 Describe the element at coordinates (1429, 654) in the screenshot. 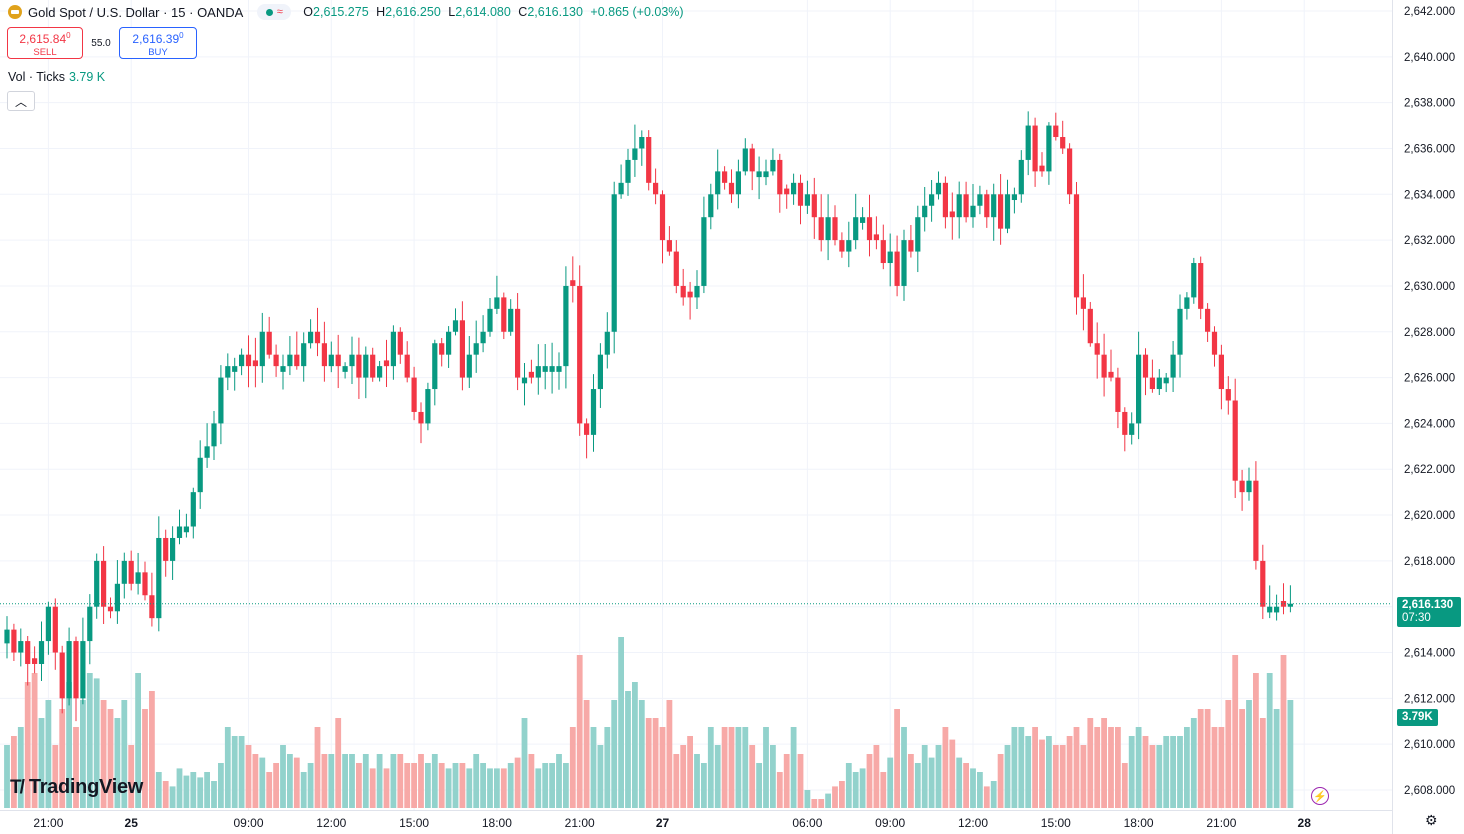

I see `price-tick-label: 2,614.000` at that location.